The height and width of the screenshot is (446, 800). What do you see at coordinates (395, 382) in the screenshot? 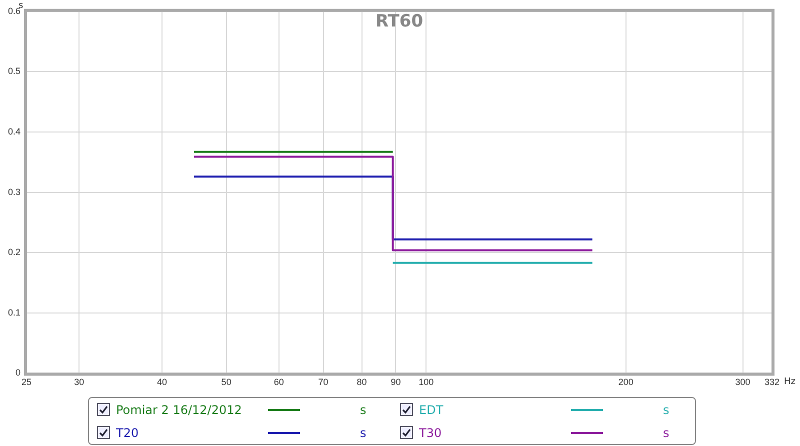
I see `x-tick-label: 90` at bounding box center [395, 382].